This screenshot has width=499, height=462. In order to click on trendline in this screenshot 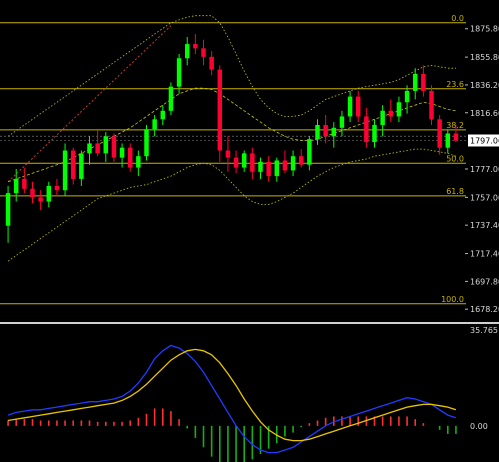, I will do `click(89, 104)`.